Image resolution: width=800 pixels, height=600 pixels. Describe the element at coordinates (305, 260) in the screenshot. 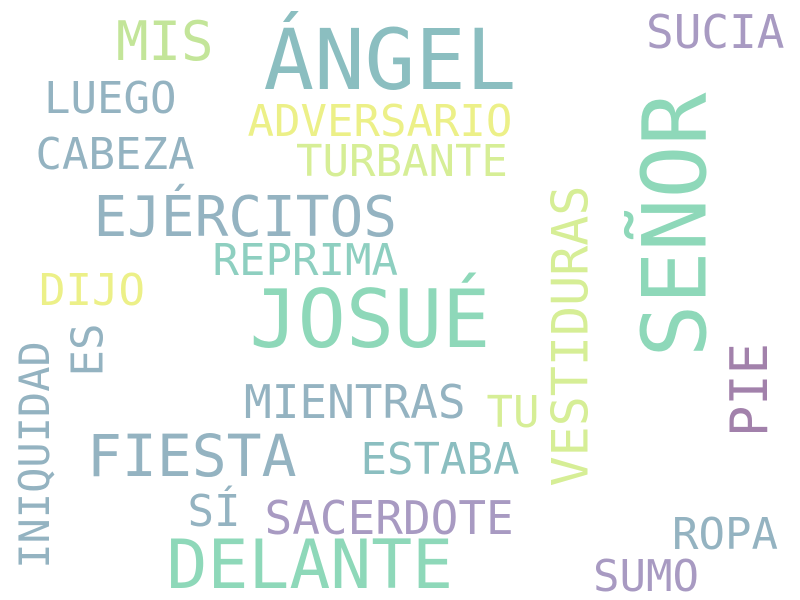

I see `word-reprima: REPRIMA` at that location.